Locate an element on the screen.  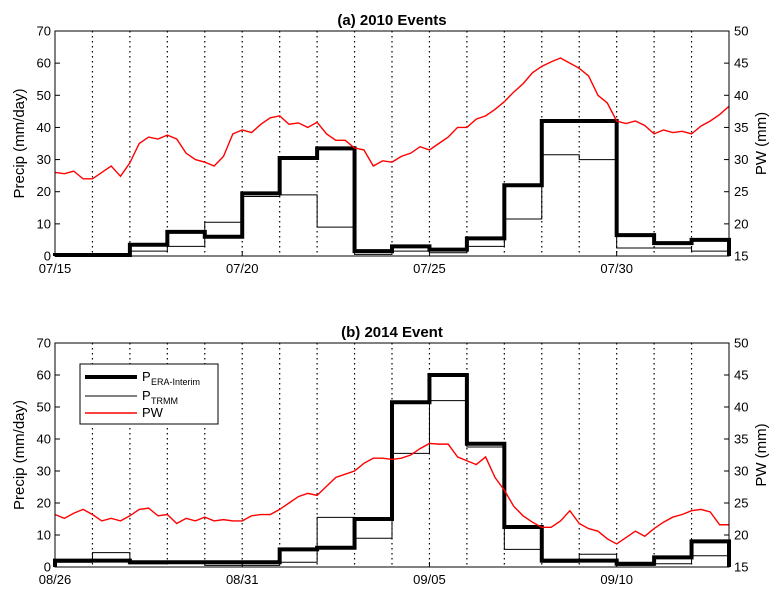
chart-title: (b) 2014 Event is located at coordinates (392, 332).